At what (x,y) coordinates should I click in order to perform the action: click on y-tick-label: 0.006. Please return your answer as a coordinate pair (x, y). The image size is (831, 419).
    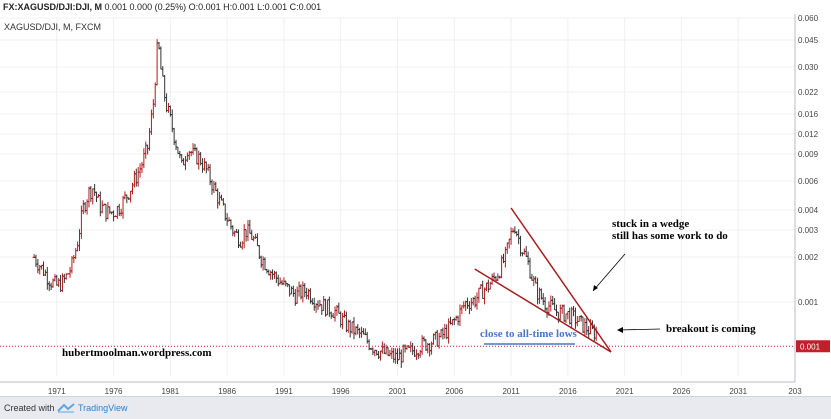
    Looking at the image, I should click on (808, 181).